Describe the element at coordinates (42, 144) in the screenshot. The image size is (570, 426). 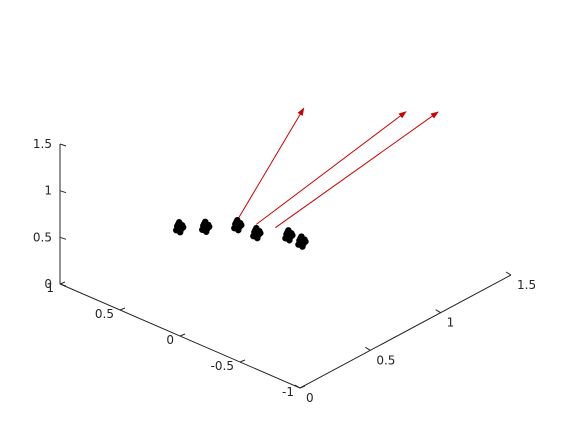
I see `z-tick-label: 1.5` at that location.